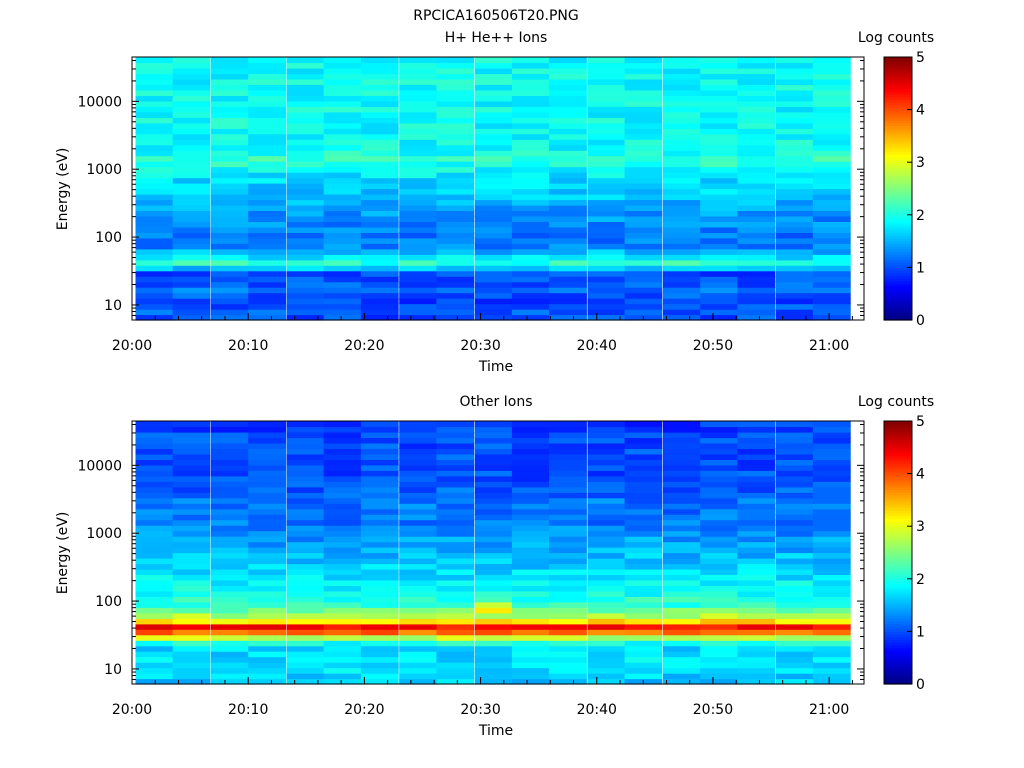 The width and height of the screenshot is (1024, 768). Describe the element at coordinates (829, 346) in the screenshot. I see `x-tick-label: 21:00` at that location.